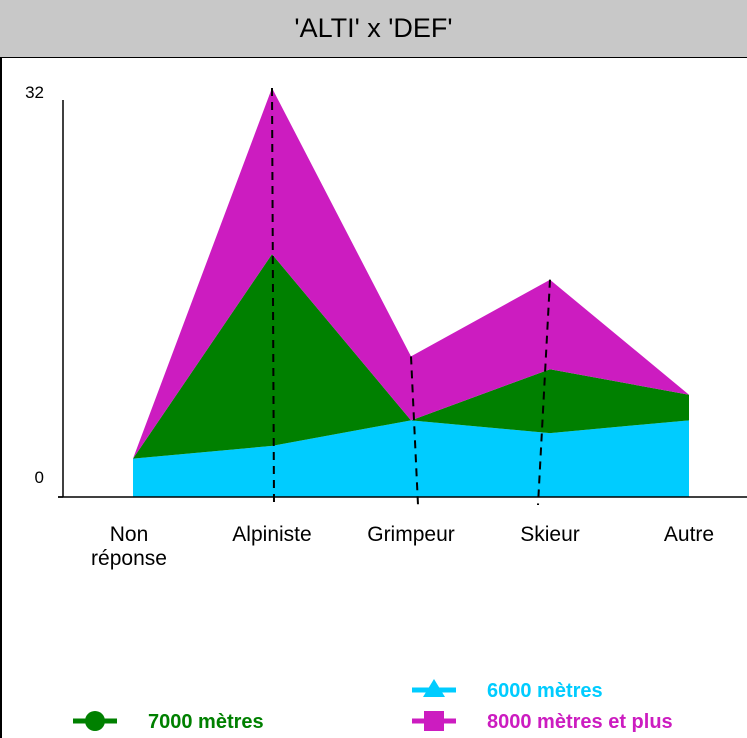 This screenshot has width=747, height=738. I want to click on x-tick-label: Non réponse, so click(129, 546).